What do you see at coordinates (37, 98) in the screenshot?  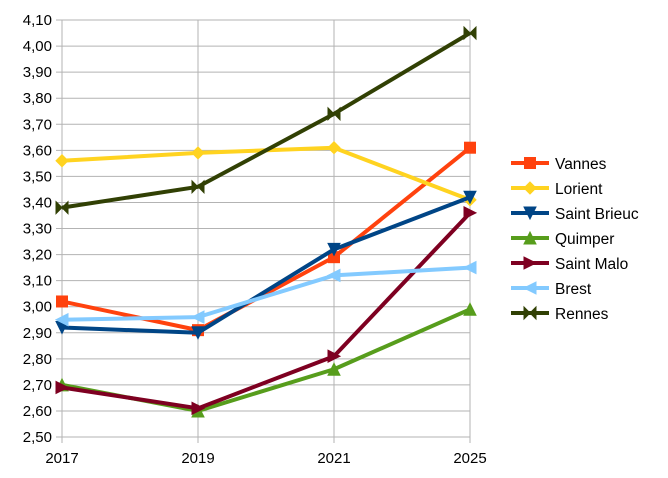 I see `y-tick-label: 3,80` at bounding box center [37, 98].